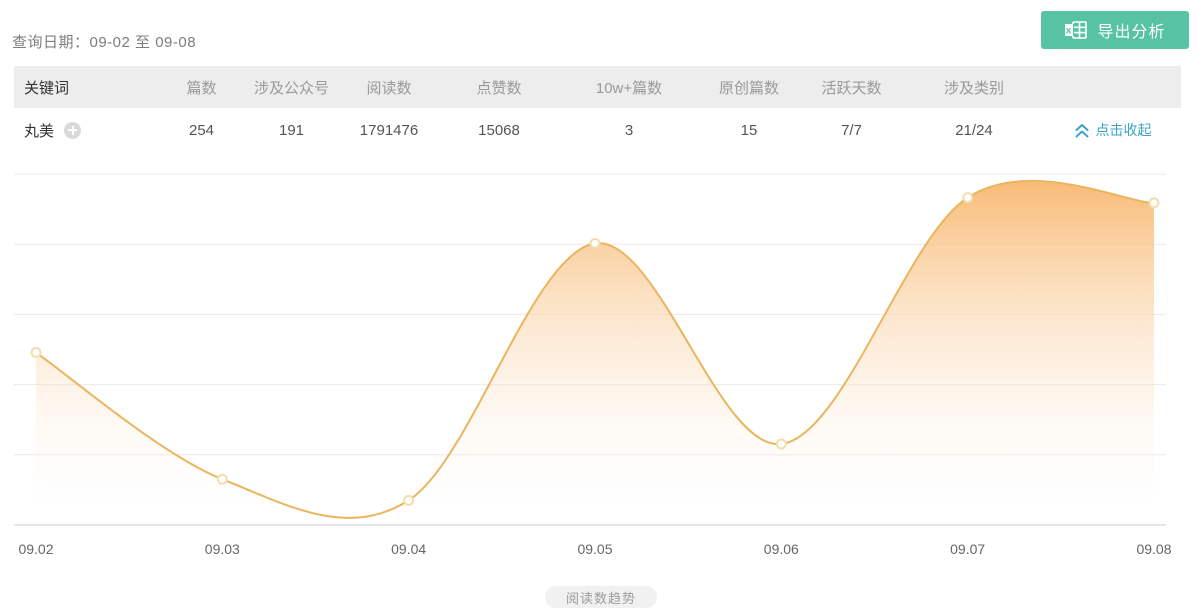  I want to click on cell-active-days: 7/7, so click(851, 130).